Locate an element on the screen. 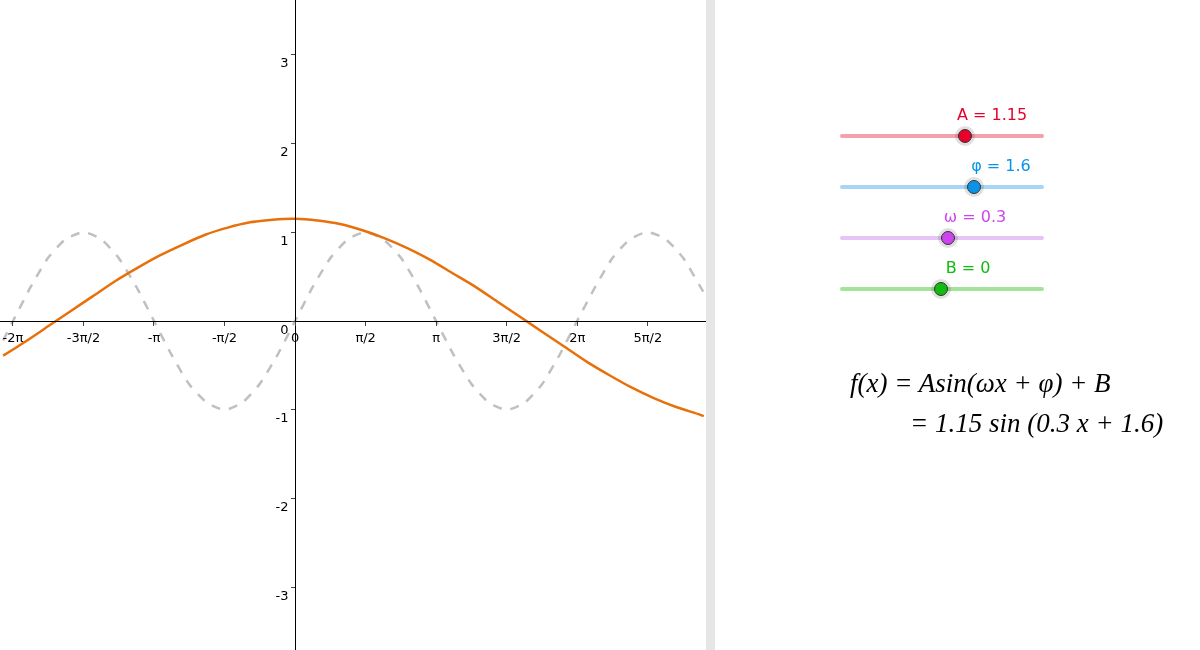 Image resolution: width=1200 pixels, height=650 pixels. text: f(x) = Asin(ωx + φ) + B is located at coordinates (980, 383).